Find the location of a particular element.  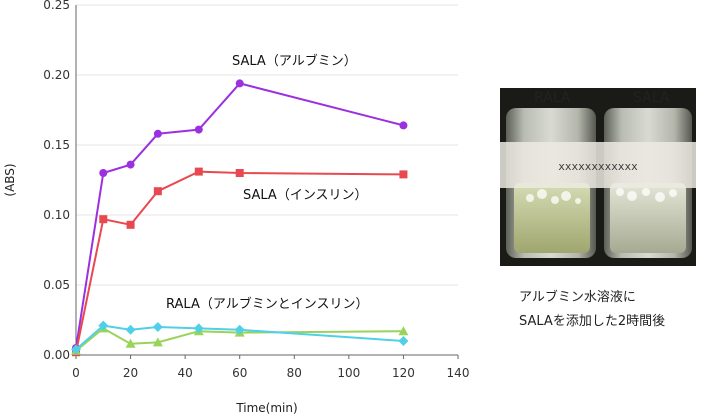

caption-line-1: アルブミン水溶液に is located at coordinates (577, 297).